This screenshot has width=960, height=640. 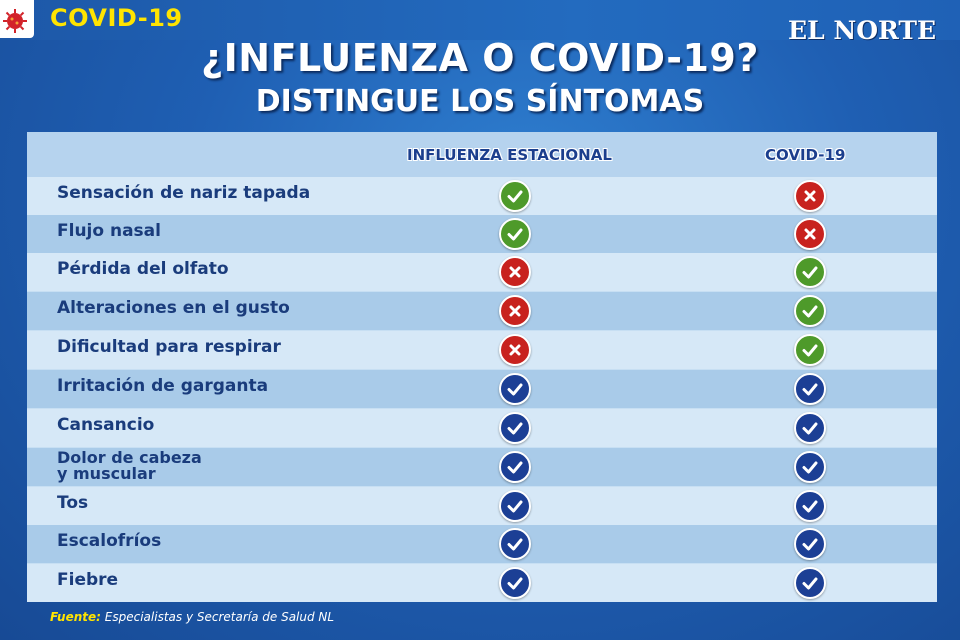 What do you see at coordinates (143, 269) in the screenshot?
I see `symptom-label: Pérdida del olfato` at bounding box center [143, 269].